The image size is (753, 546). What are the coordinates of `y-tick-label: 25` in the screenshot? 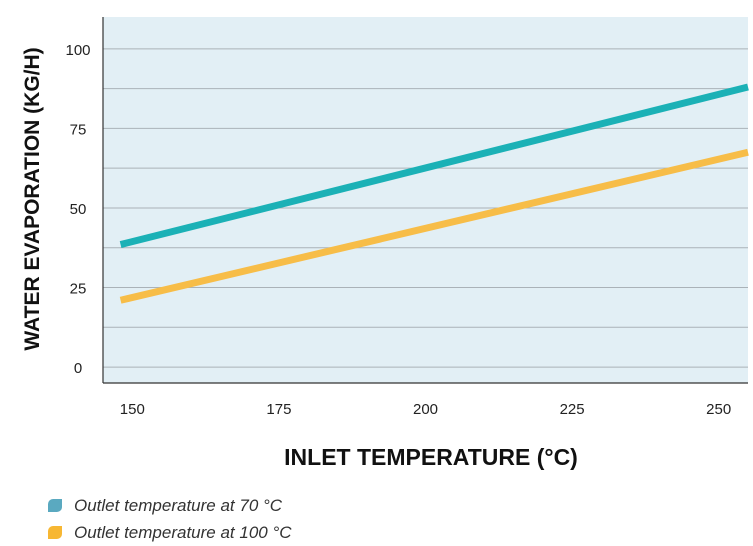 It's located at (78, 289).